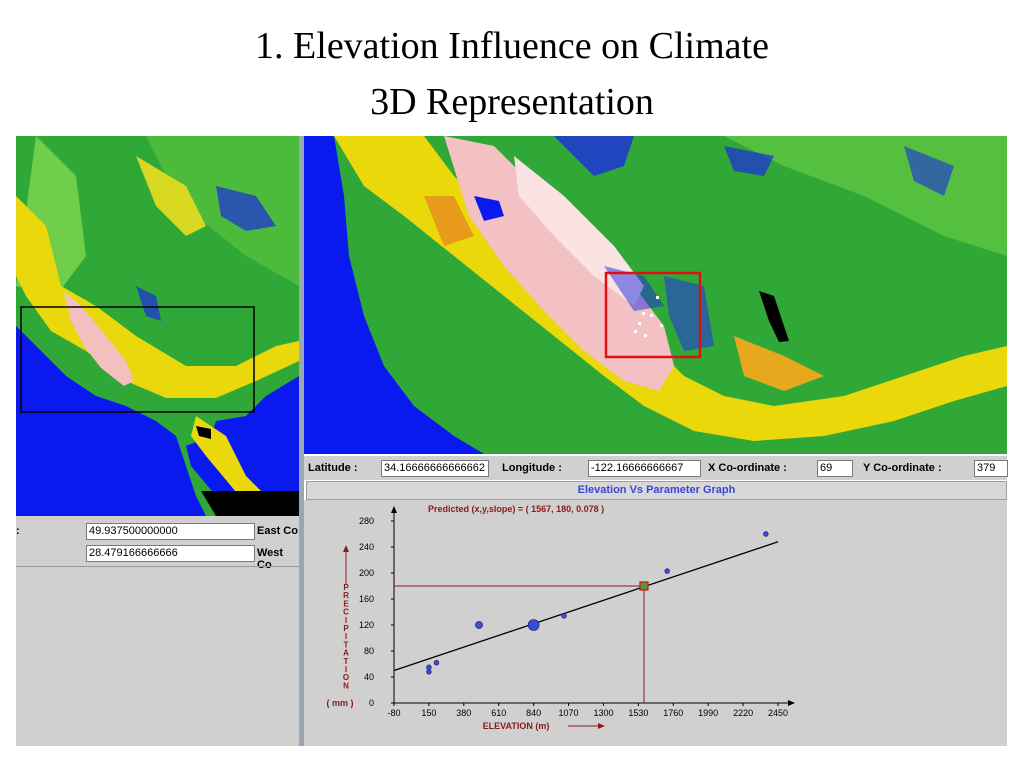 Image resolution: width=1024 pixels, height=768 pixels. I want to click on sample-points, so click(648, 316).